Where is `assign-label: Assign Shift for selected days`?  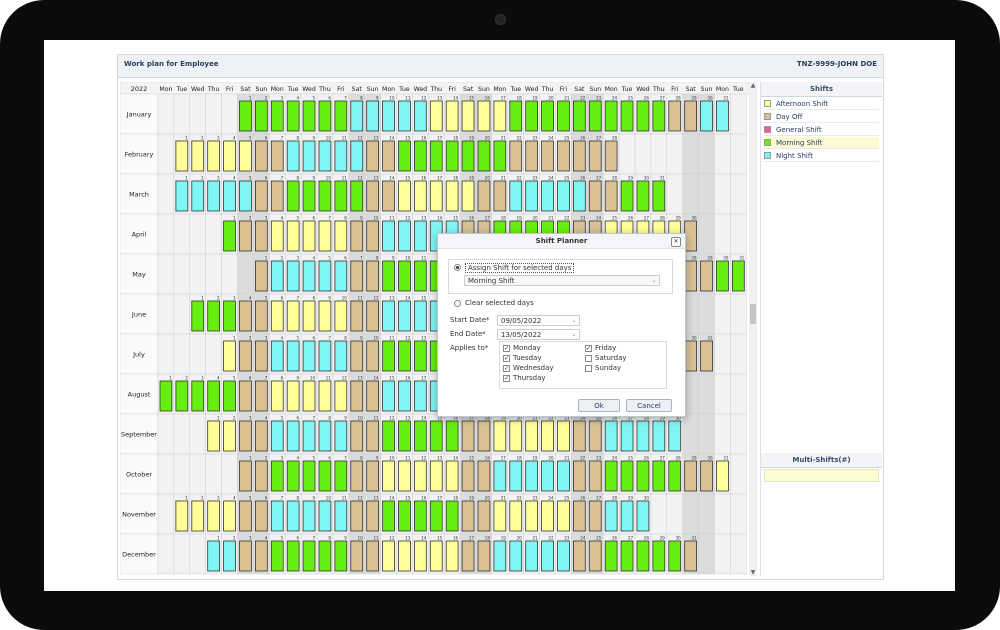
assign-label: Assign Shift for selected days is located at coordinates (520, 268).